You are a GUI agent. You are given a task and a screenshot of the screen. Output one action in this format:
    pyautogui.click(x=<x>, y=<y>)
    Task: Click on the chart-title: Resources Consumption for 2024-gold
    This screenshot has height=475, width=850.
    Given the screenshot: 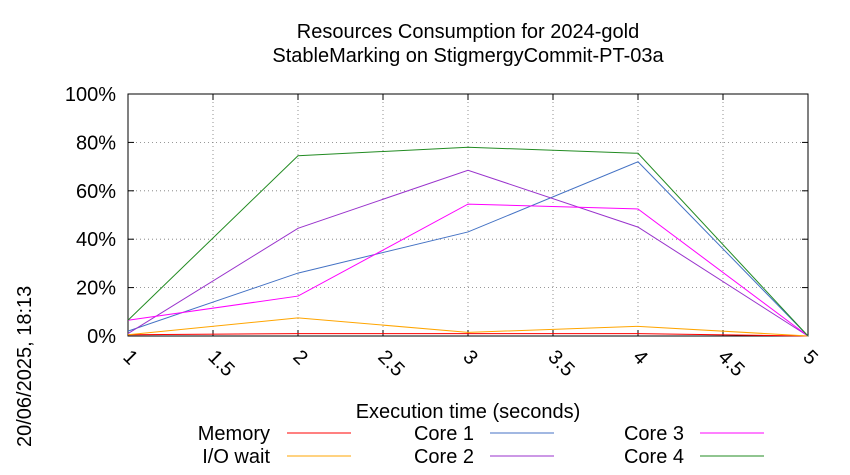 What is the action you would take?
    pyautogui.click(x=468, y=32)
    